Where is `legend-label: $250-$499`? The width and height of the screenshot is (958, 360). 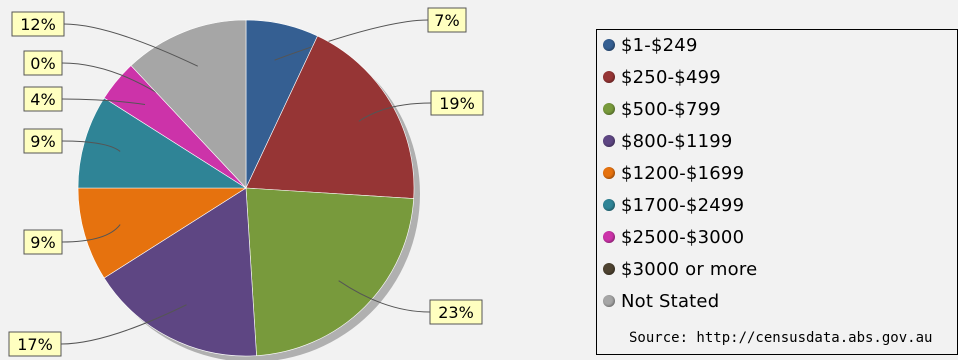
legend-label: $250-$499 is located at coordinates (671, 77).